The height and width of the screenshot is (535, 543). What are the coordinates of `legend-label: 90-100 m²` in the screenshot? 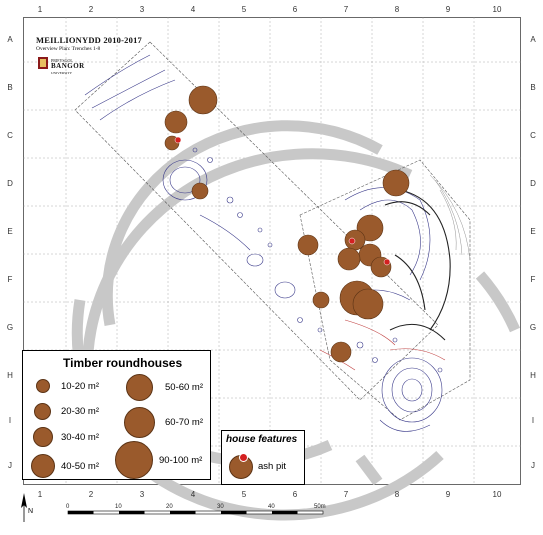 It's located at (181, 460).